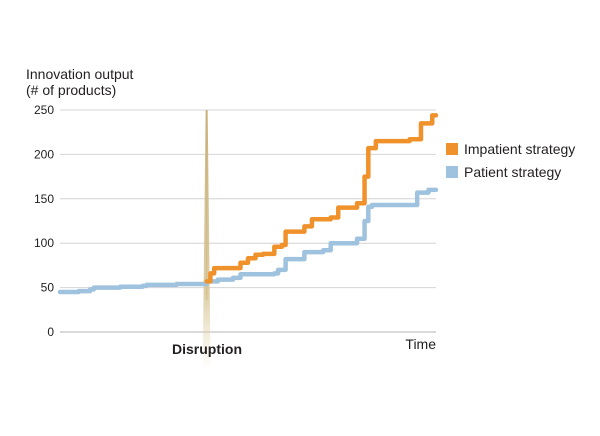 Image resolution: width=600 pixels, height=436 pixels. What do you see at coordinates (44, 110) in the screenshot?
I see `y-tick-250: 250` at bounding box center [44, 110].